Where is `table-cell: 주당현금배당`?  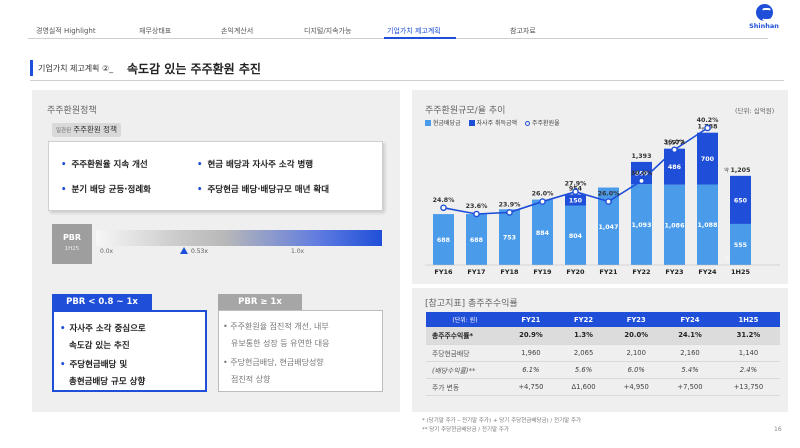 table-cell: 주당현금배당 is located at coordinates (465, 353).